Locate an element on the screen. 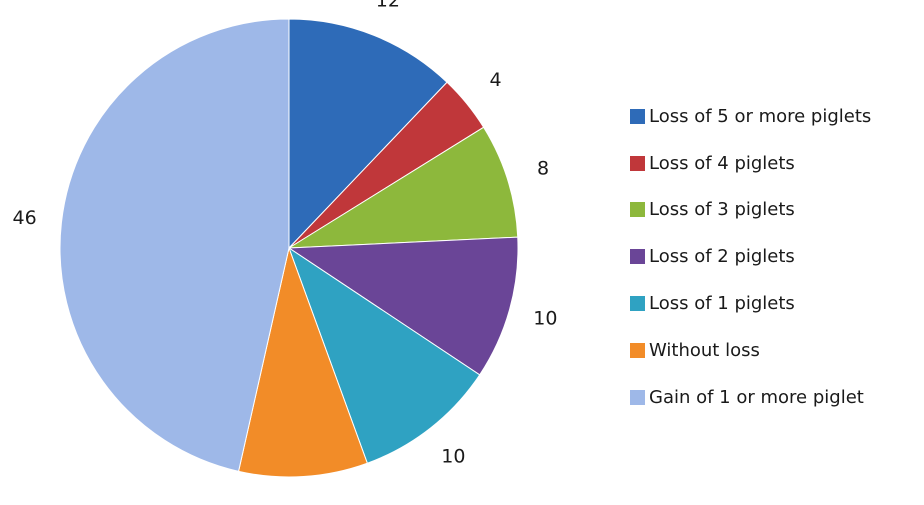 The height and width of the screenshot is (505, 924). data-label-loss-of-4-piglets: 4 is located at coordinates (495, 80).